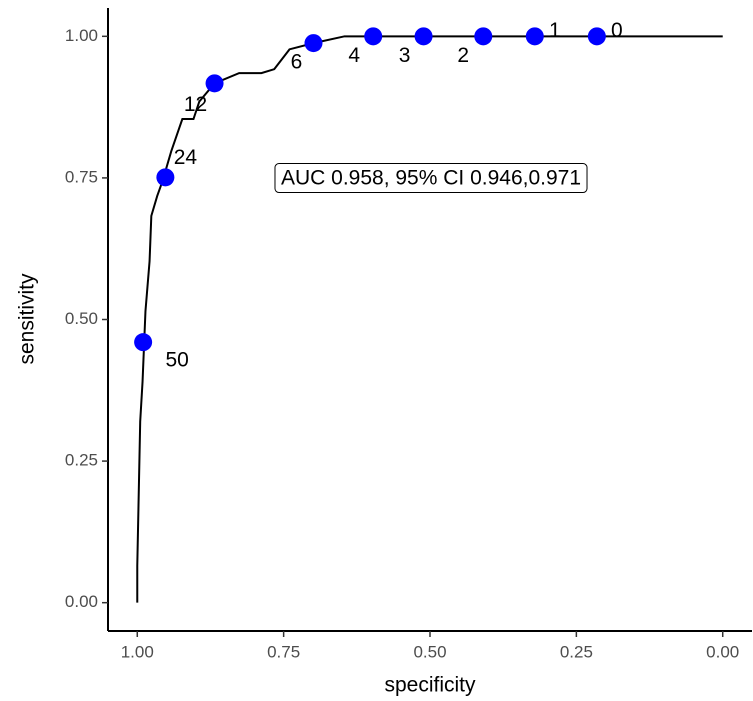 This screenshot has width=753, height=701. I want to click on threshold-label: 2, so click(463, 55).